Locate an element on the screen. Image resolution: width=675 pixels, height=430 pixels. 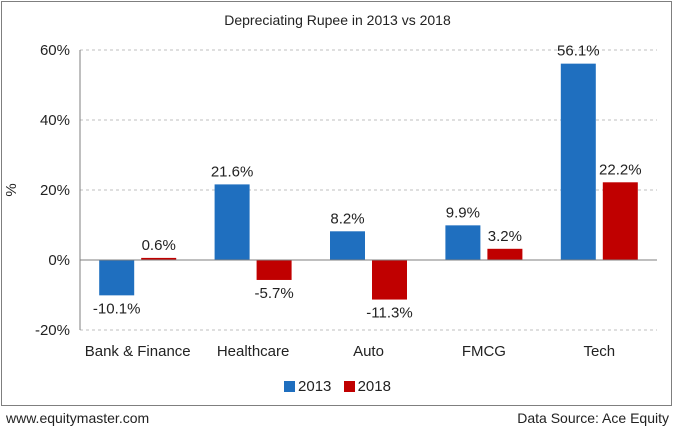
y-axis-label: % is located at coordinates (11, 189).